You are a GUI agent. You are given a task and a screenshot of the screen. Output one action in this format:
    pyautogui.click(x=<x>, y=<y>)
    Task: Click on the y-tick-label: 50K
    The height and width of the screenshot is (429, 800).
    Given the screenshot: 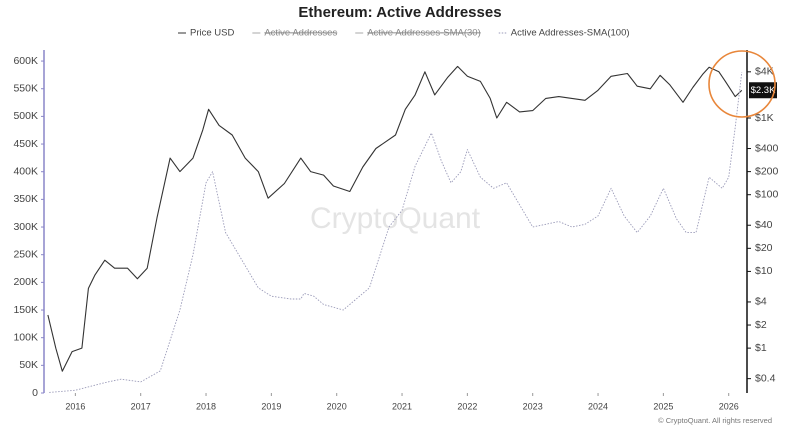 What is the action you would take?
    pyautogui.click(x=28, y=365)
    